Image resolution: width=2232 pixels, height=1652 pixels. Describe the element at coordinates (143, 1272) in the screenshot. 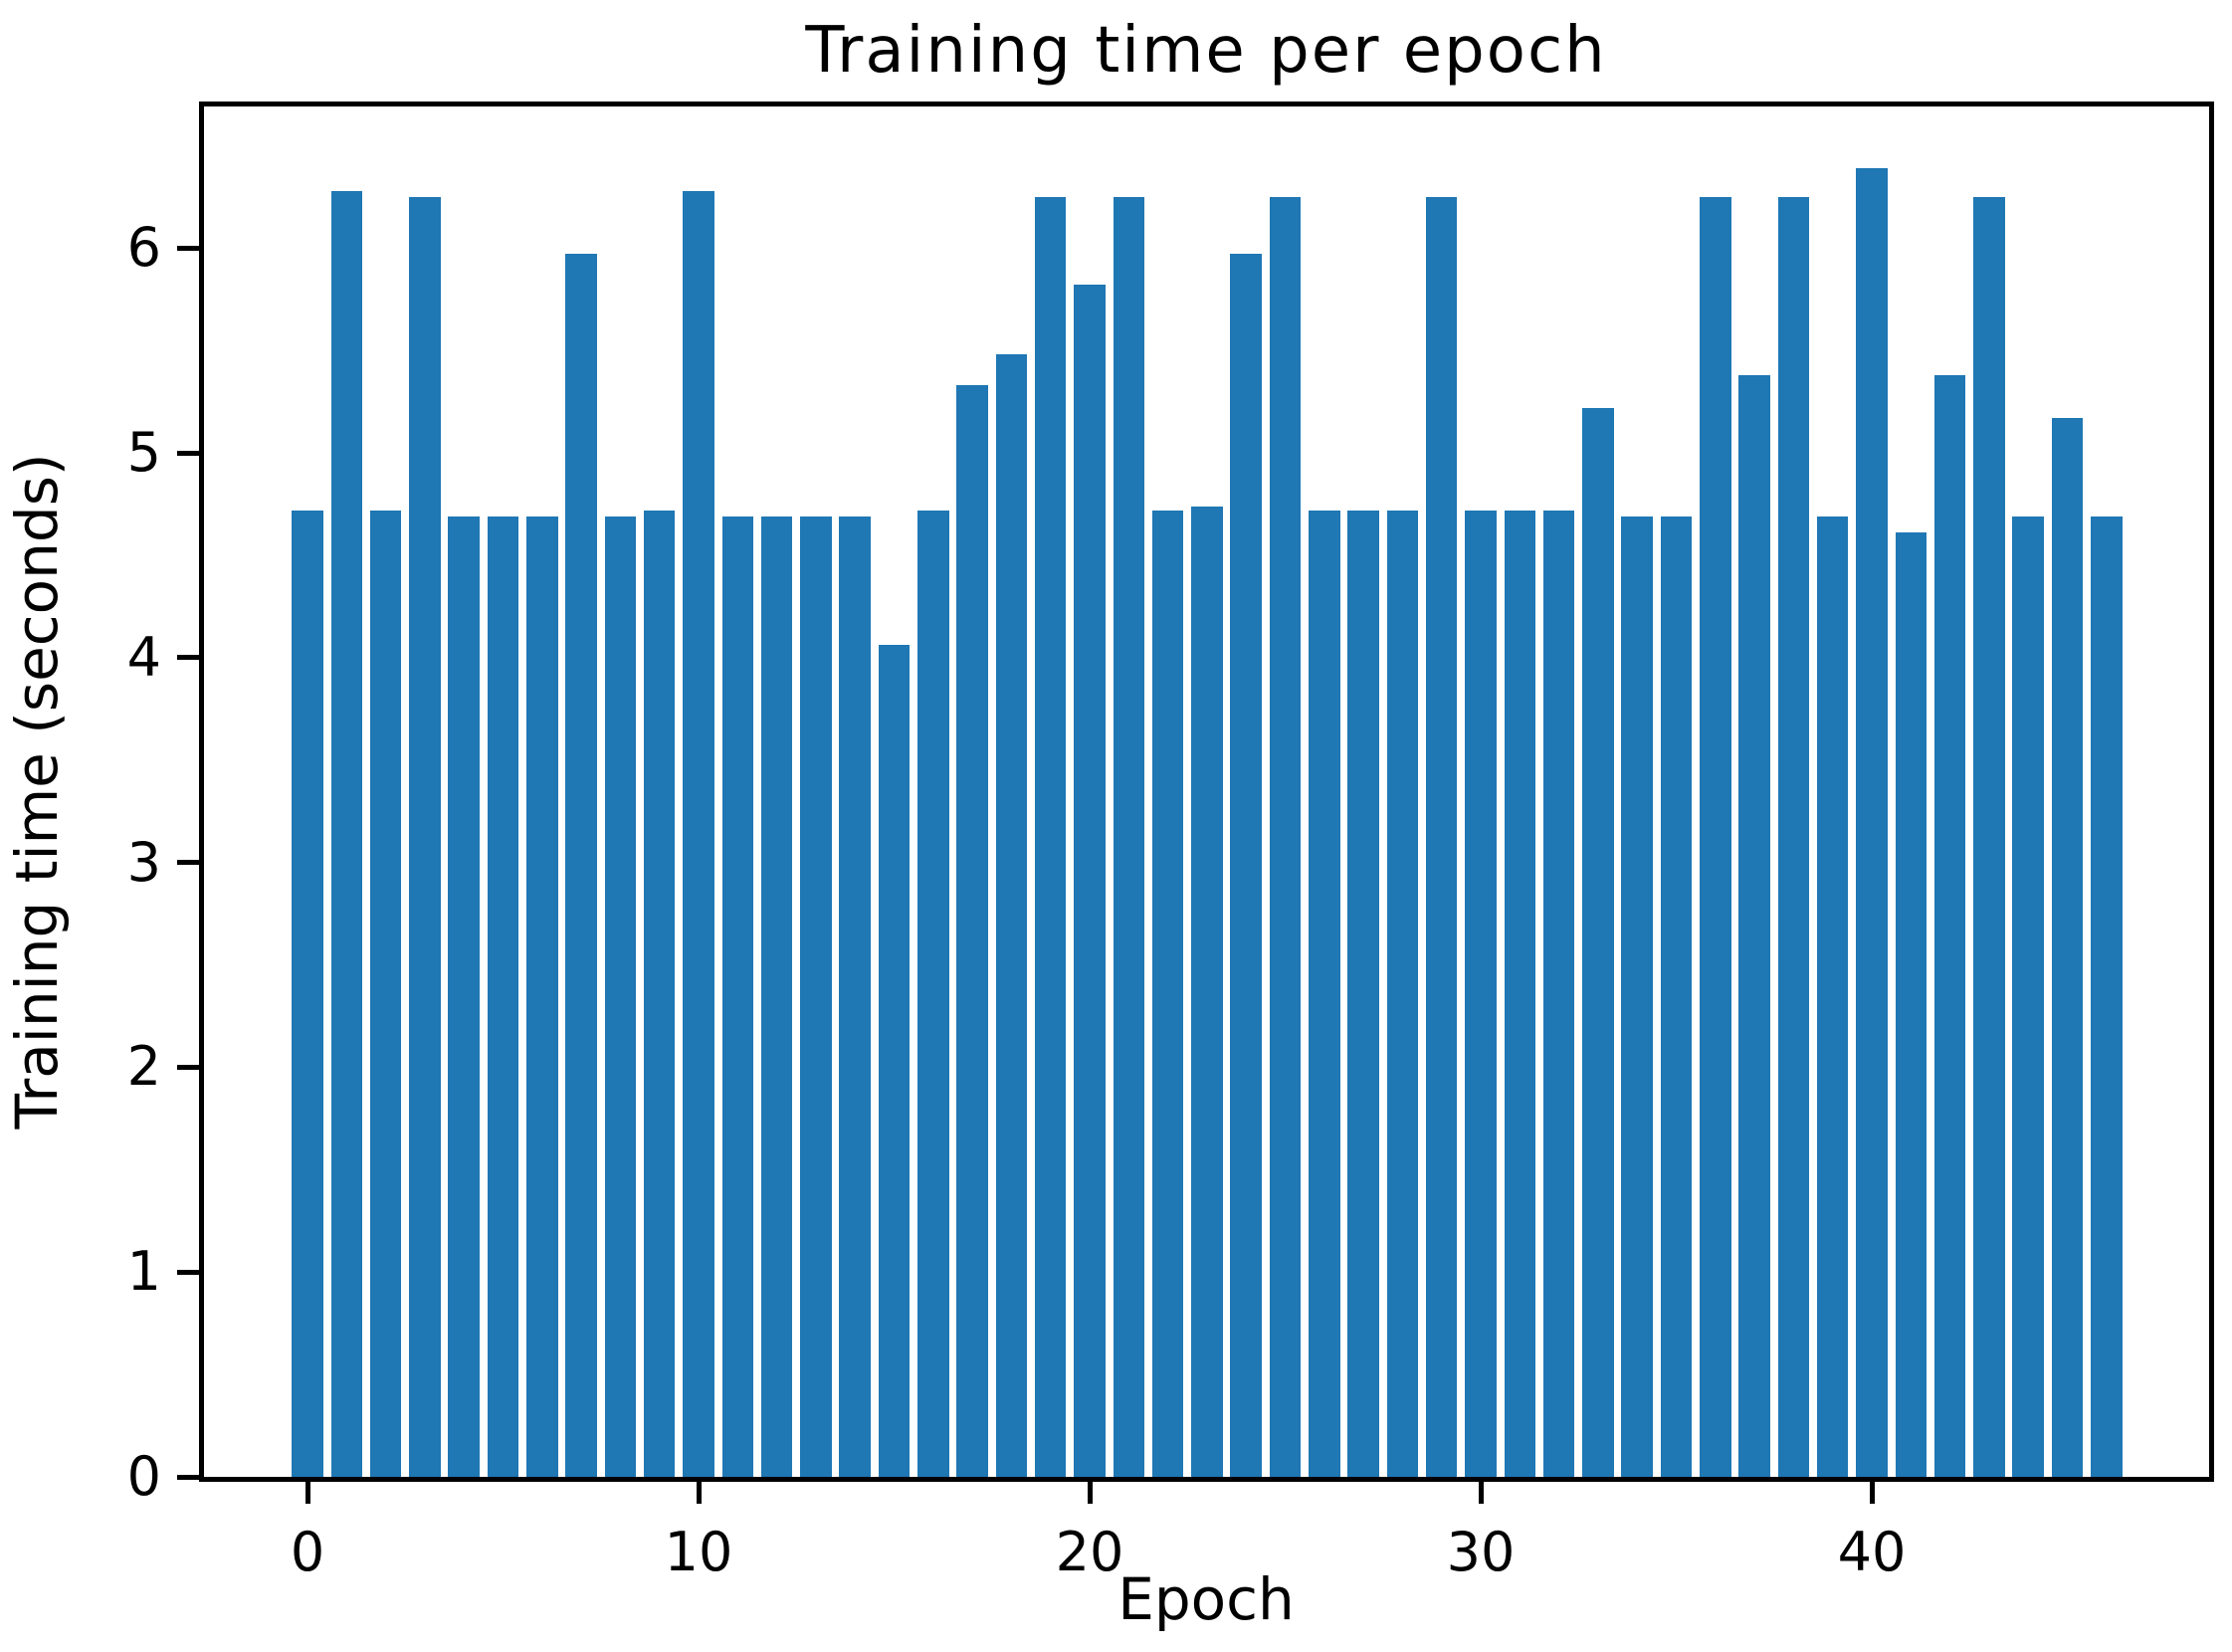

I see `y-tick-label-1: 1` at that location.